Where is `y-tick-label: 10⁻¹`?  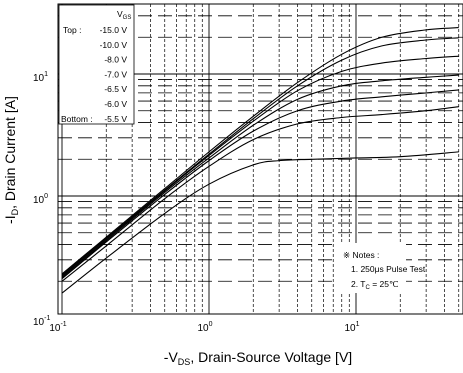 y-tick-label: 10⁻¹ is located at coordinates (41, 321).